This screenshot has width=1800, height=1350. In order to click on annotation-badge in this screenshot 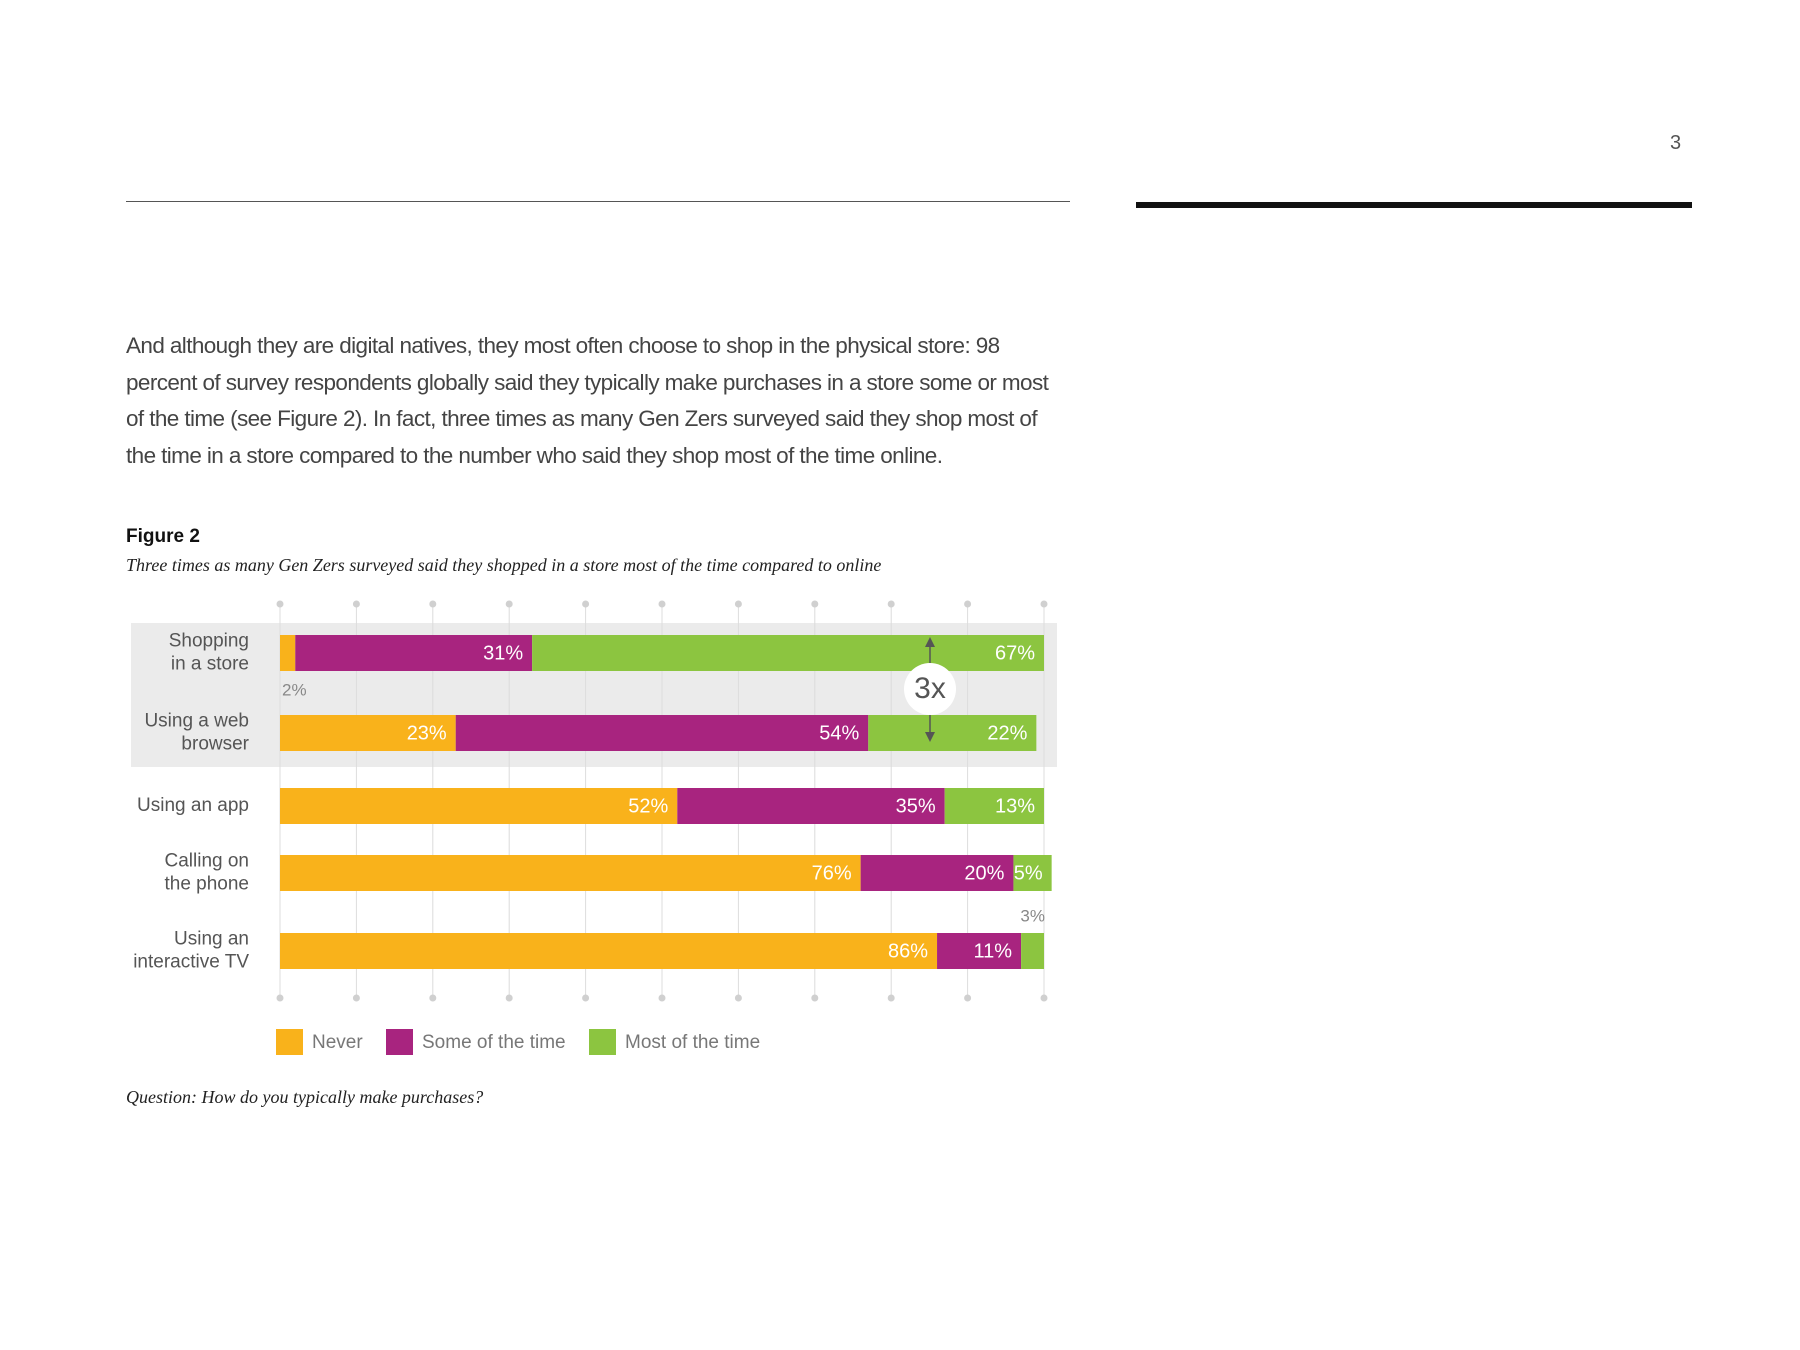, I will do `click(930, 689)`.